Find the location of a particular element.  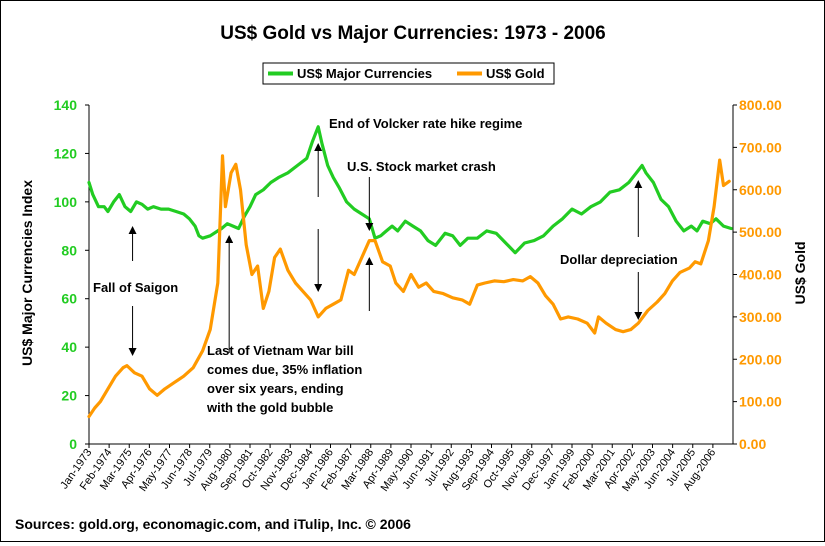

y-tick-label: 100 is located at coordinates (66, 202).